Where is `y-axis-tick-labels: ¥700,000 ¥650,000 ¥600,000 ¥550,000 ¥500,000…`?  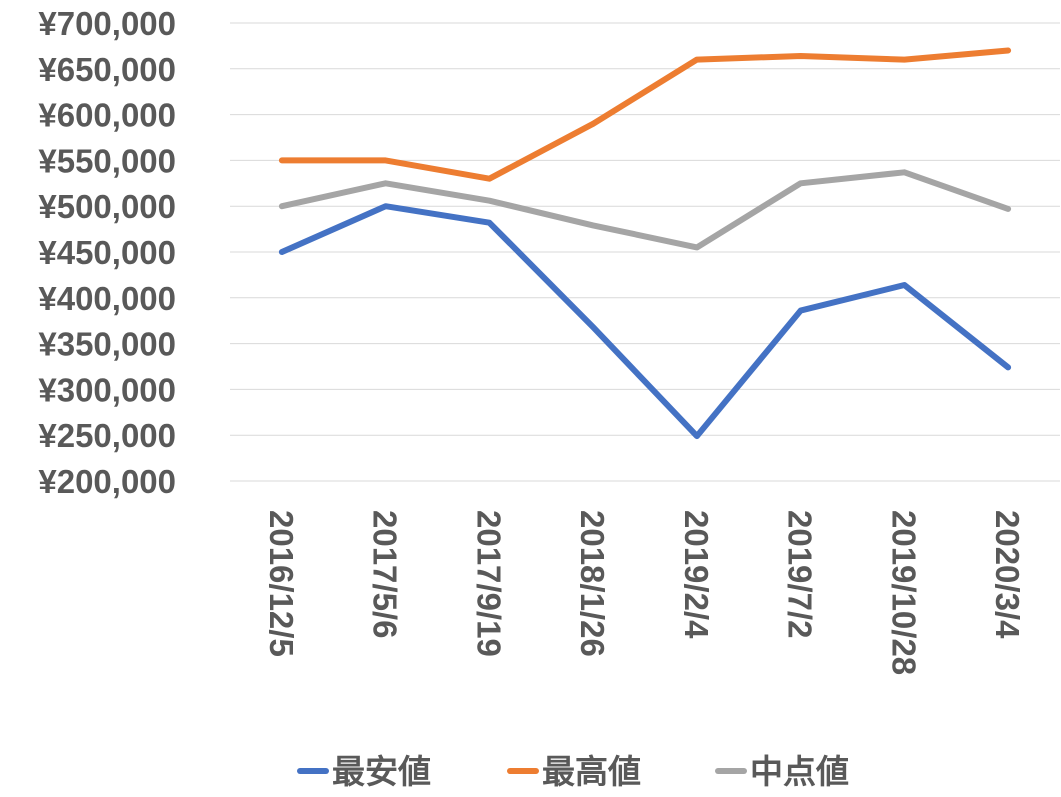
y-axis-tick-labels: ¥700,000 ¥650,000 ¥600,000 ¥550,000 ¥500,000… is located at coordinates (107, 252).